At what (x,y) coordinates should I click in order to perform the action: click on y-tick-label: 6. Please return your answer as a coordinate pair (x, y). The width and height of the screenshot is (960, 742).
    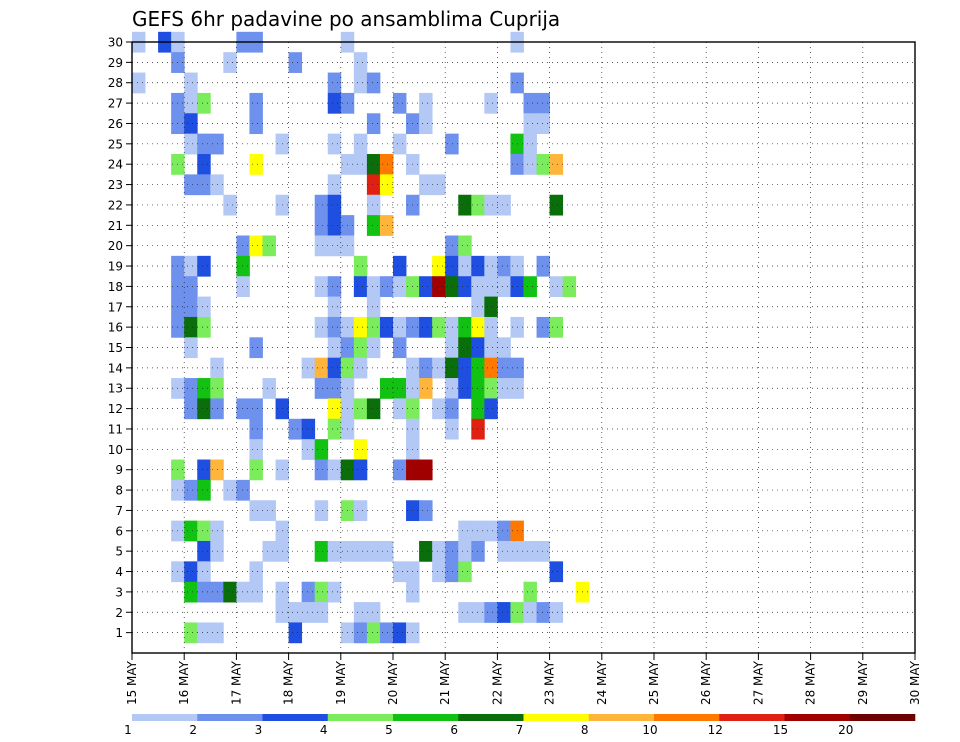
    Looking at the image, I should click on (119, 531).